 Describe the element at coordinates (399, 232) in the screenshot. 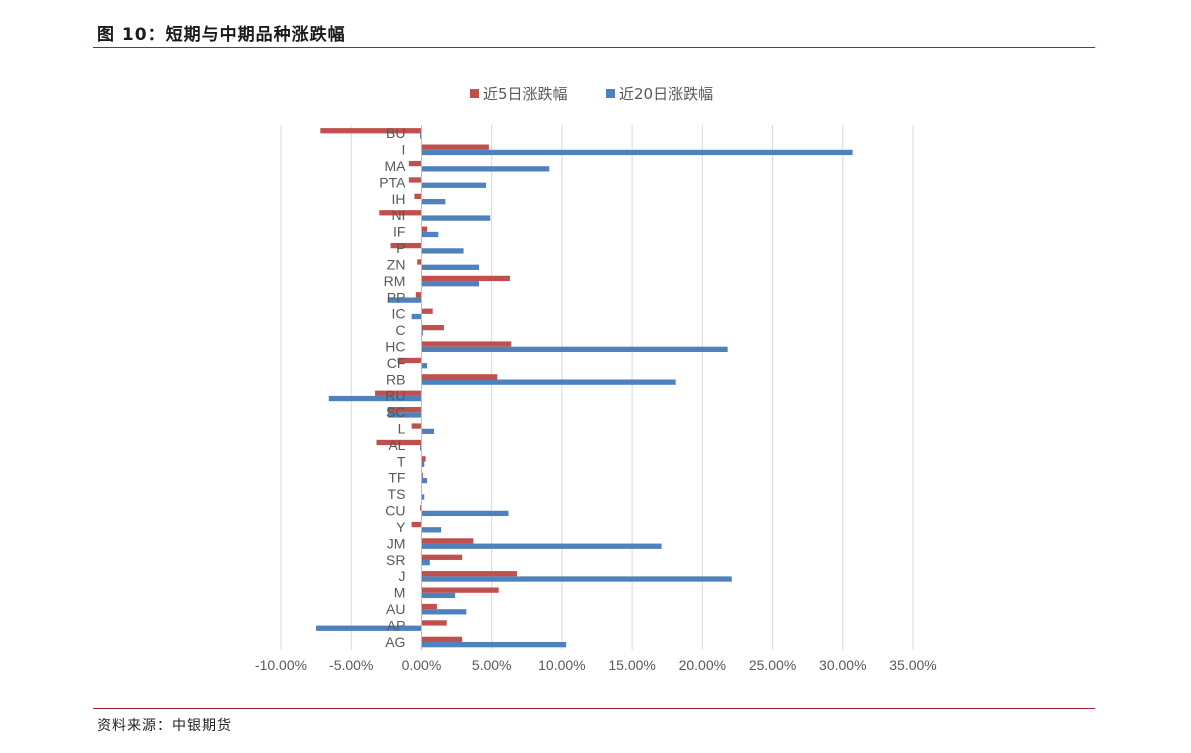

I see `category-label: IF` at that location.